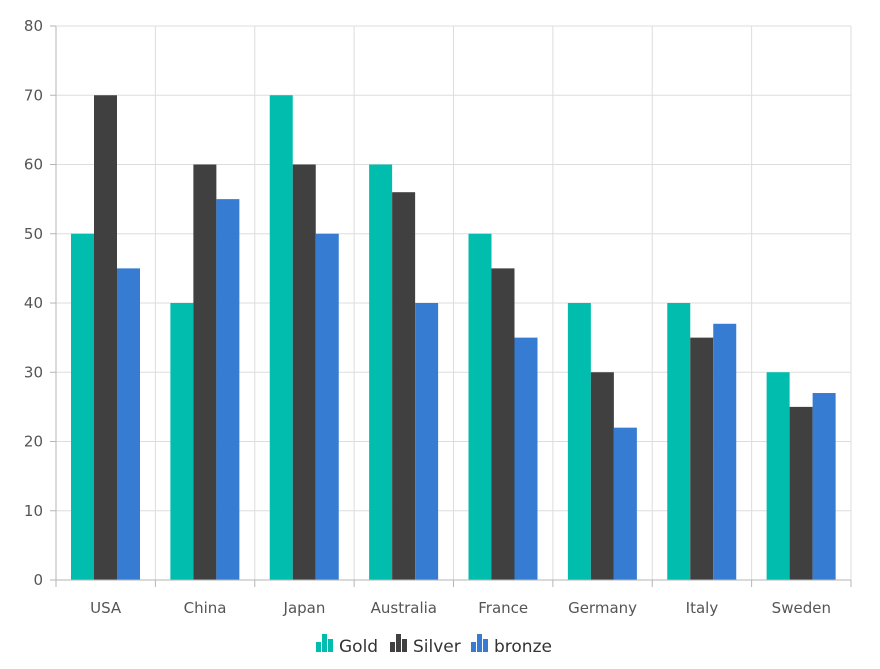 The height and width of the screenshot is (669, 880). What do you see at coordinates (381, 372) in the screenshot?
I see `bar-gold-australia` at bounding box center [381, 372].